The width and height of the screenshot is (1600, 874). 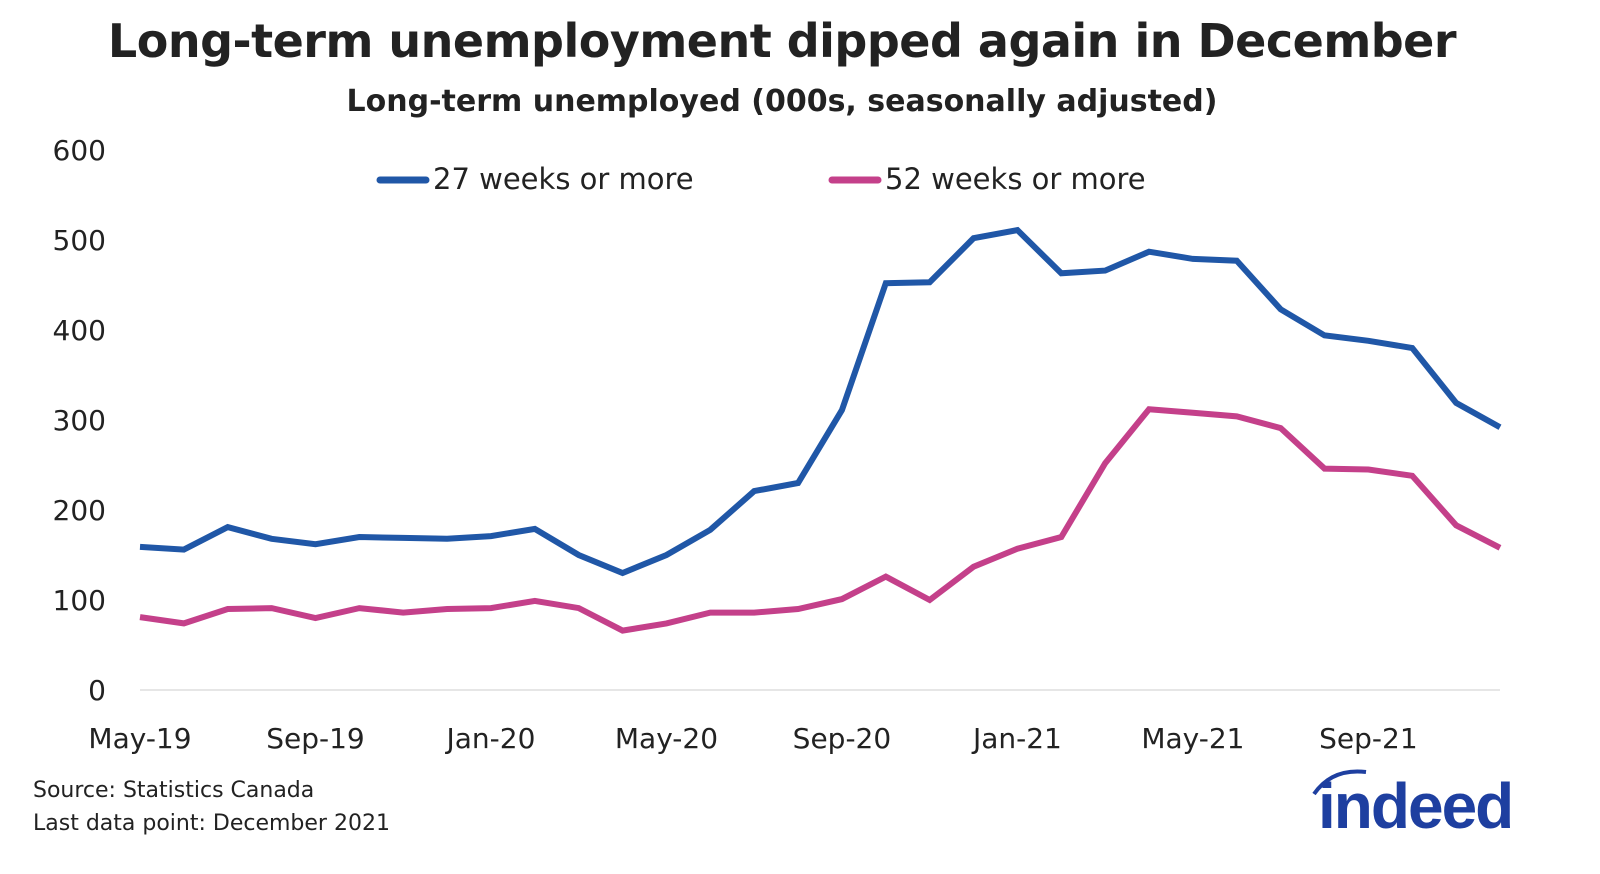 What do you see at coordinates (174, 790) in the screenshot?
I see `source-note: Source: Statistics Canada` at bounding box center [174, 790].